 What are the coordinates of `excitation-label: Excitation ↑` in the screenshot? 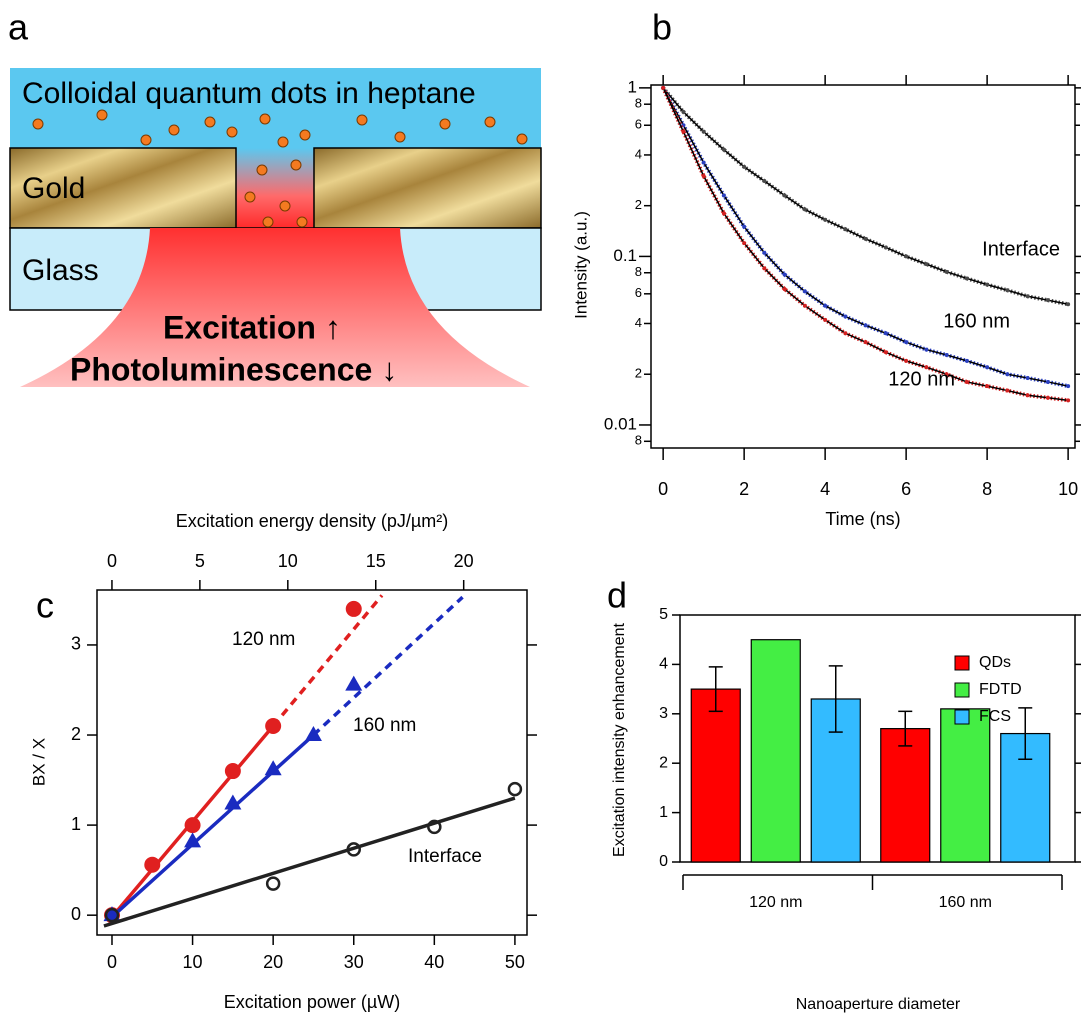 It's located at (252, 327).